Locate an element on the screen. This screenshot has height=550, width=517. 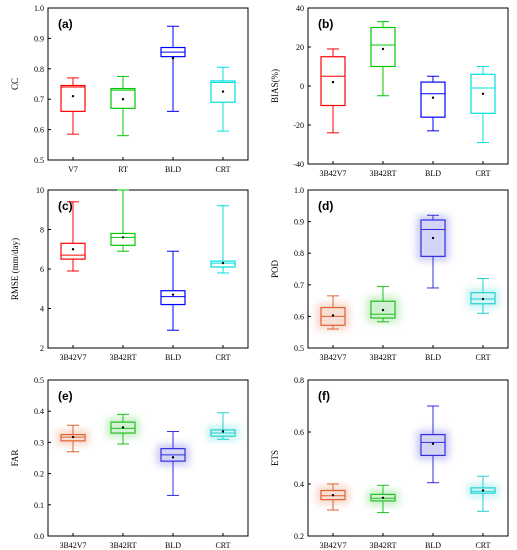
y-tick-label: 20 is located at coordinates (300, 47).